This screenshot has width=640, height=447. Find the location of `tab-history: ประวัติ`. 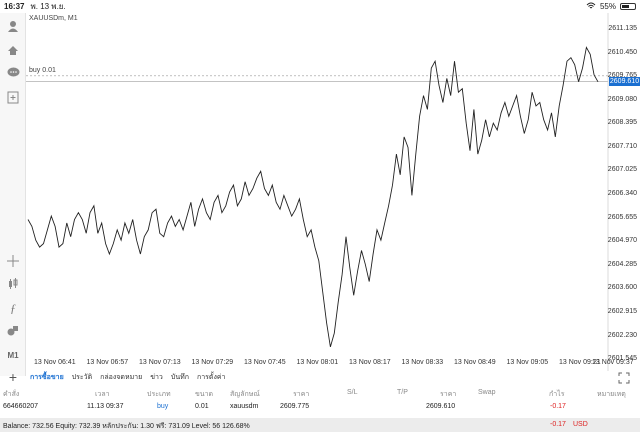

tab-history: ประวัติ is located at coordinates (82, 377).